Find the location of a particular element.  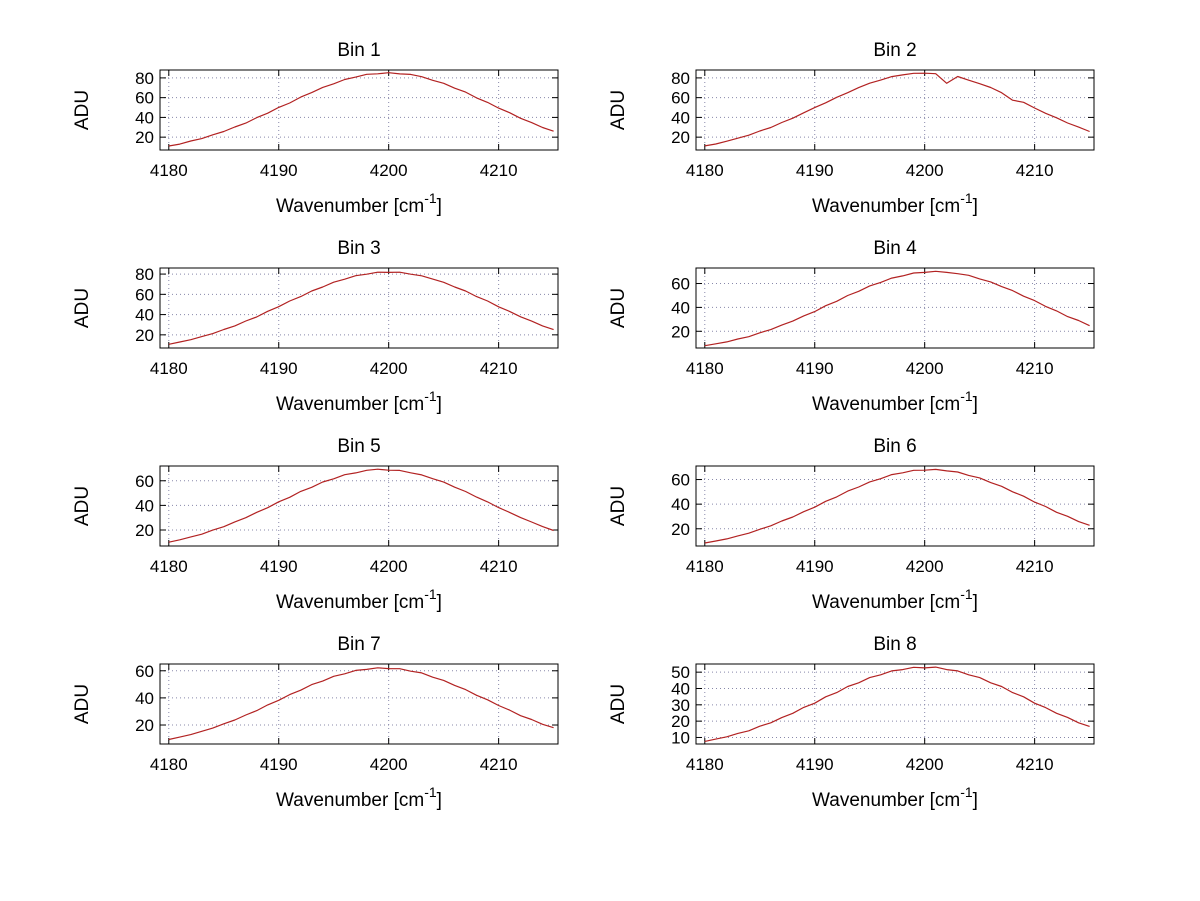

plot-title: Bin 5 is located at coordinates (358, 446).